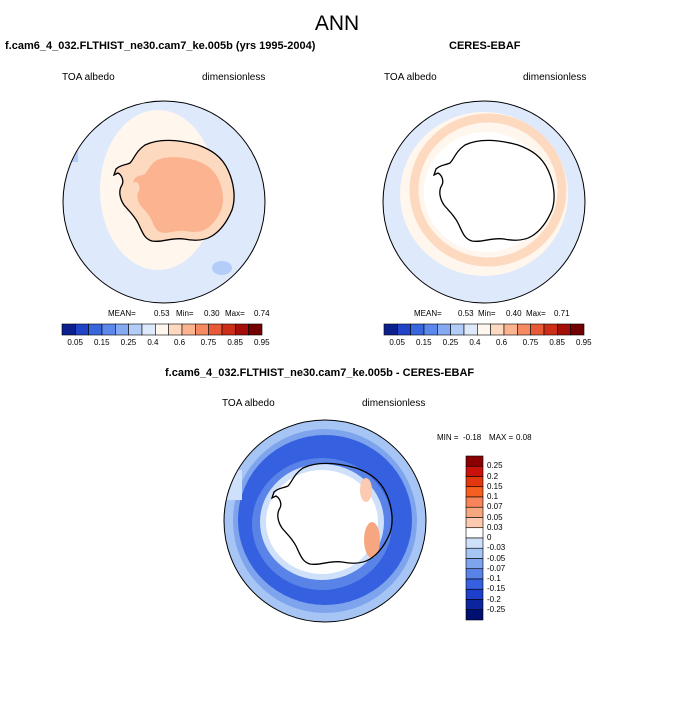  Describe the element at coordinates (337, 23) in the screenshot. I see `main-title: ANN` at that location.